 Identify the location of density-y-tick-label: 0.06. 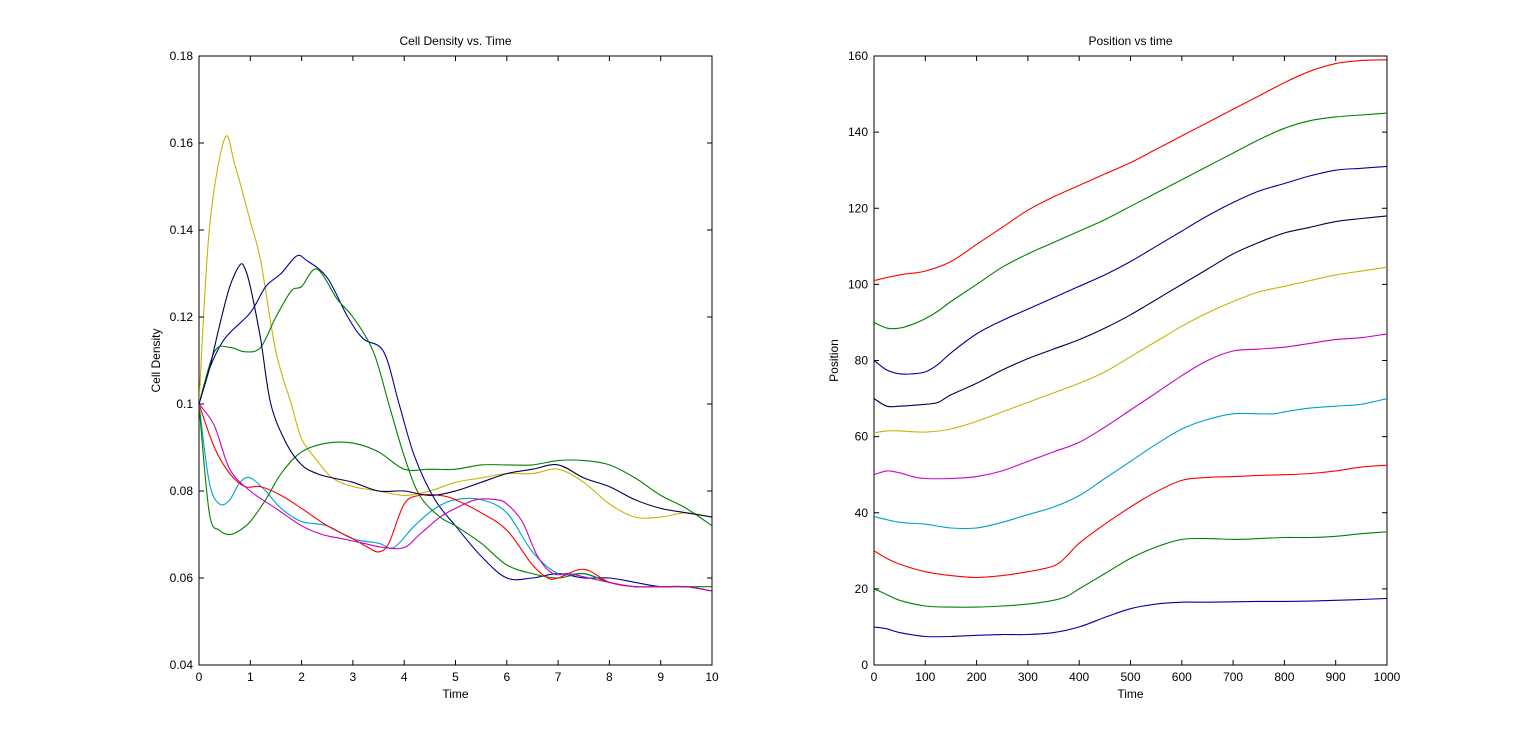
(182, 578).